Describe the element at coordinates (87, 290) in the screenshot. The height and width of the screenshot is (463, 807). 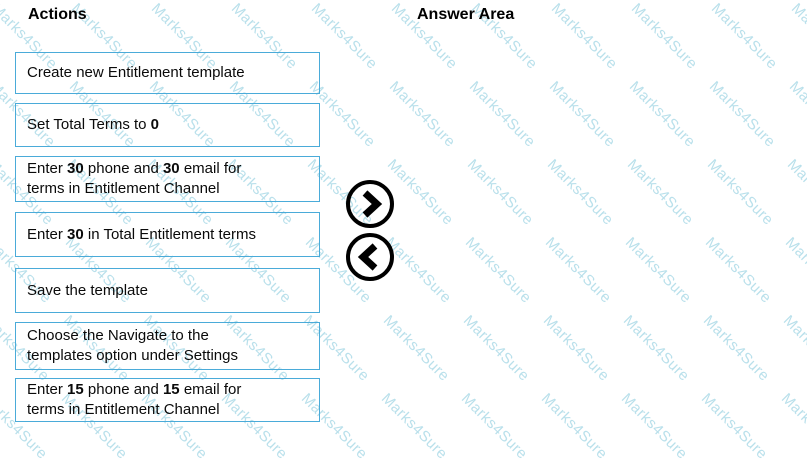
I see `action-item-label: Save the template` at that location.